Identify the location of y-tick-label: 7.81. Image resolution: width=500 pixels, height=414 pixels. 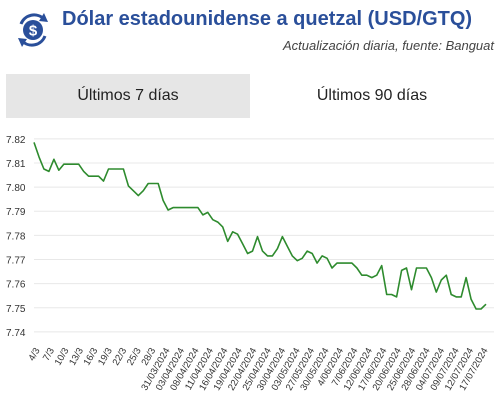
(16, 164).